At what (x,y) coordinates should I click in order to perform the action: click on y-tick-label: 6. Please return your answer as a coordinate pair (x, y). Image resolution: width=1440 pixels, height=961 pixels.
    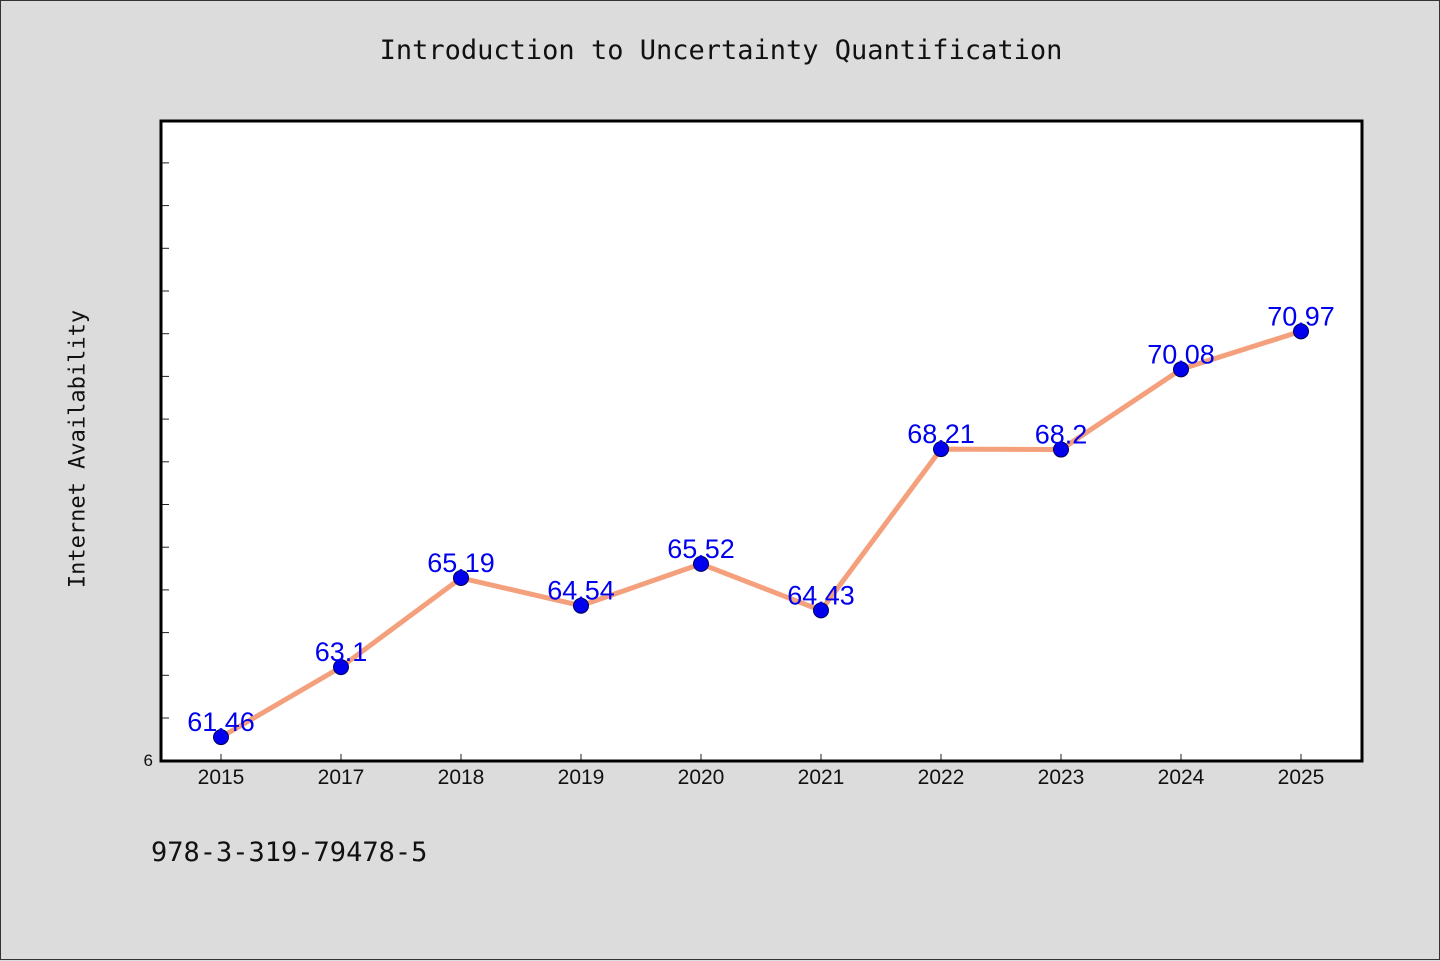
    Looking at the image, I should click on (148, 760).